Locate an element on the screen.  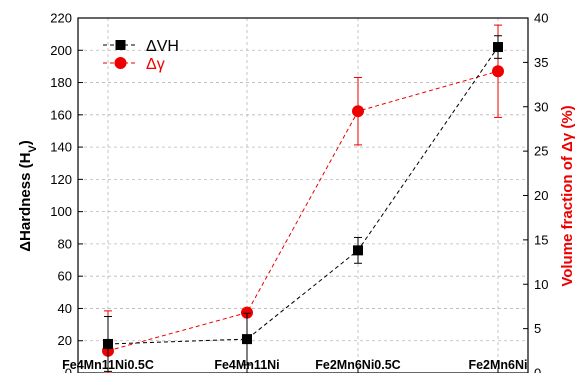
legend-label: ΔVH is located at coordinates (162, 46).